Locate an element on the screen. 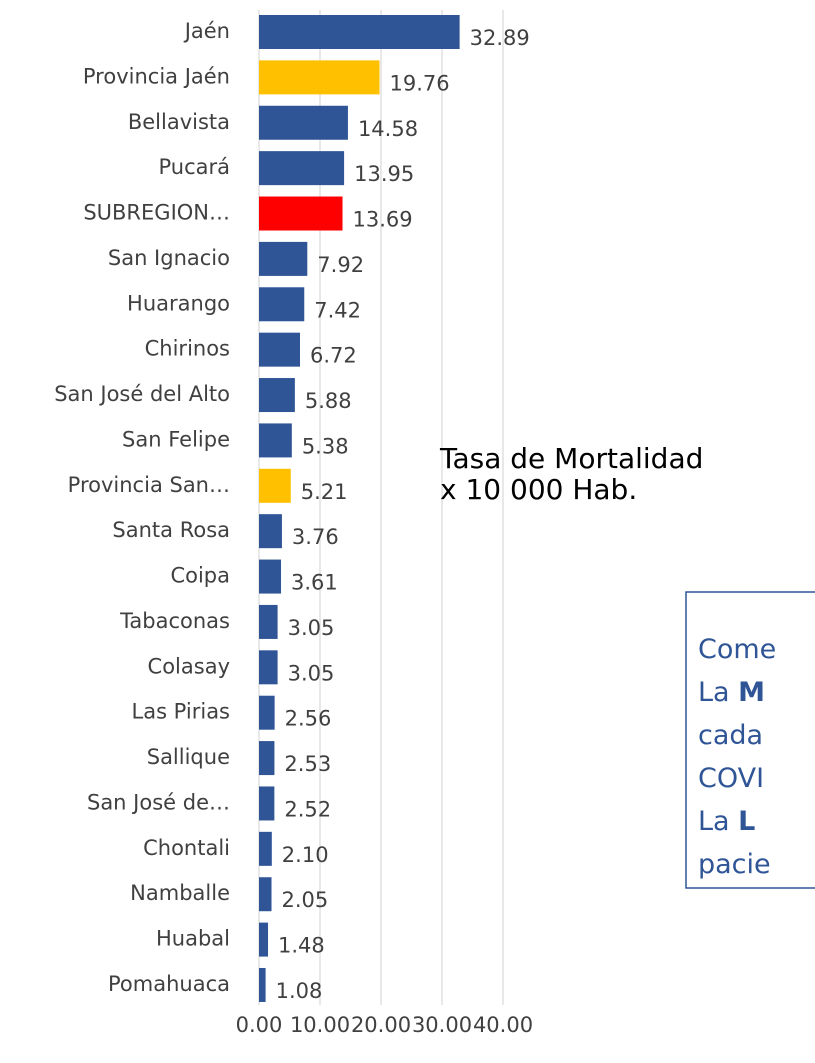 Image resolution: width=815 pixels, height=1063 pixels. annotation: Tasa de Mortalidad is located at coordinates (571, 458).